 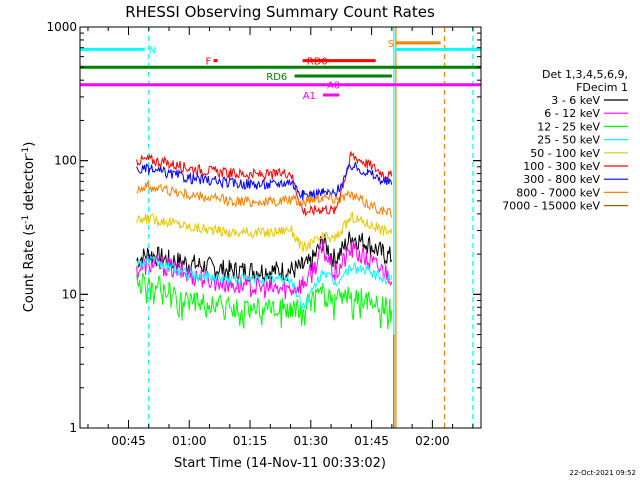 I want to click on y-axis-label-sup1: -1, so click(x=26, y=219).